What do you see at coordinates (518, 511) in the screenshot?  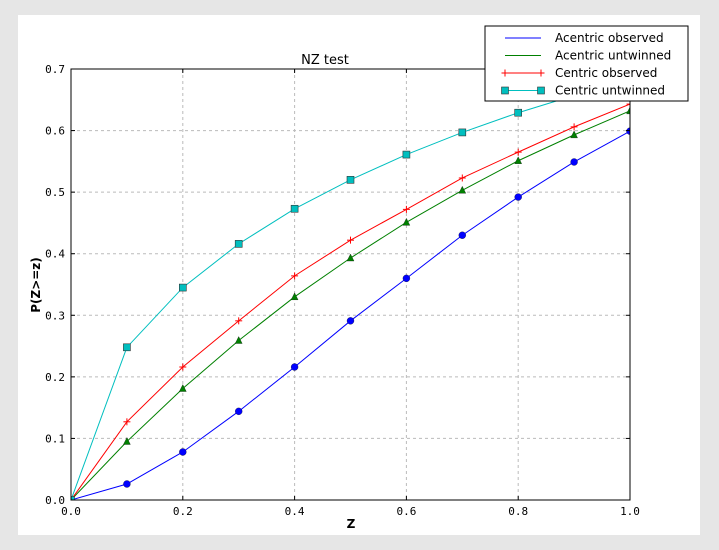 I see `x-tick-label: 0.8` at bounding box center [518, 511].